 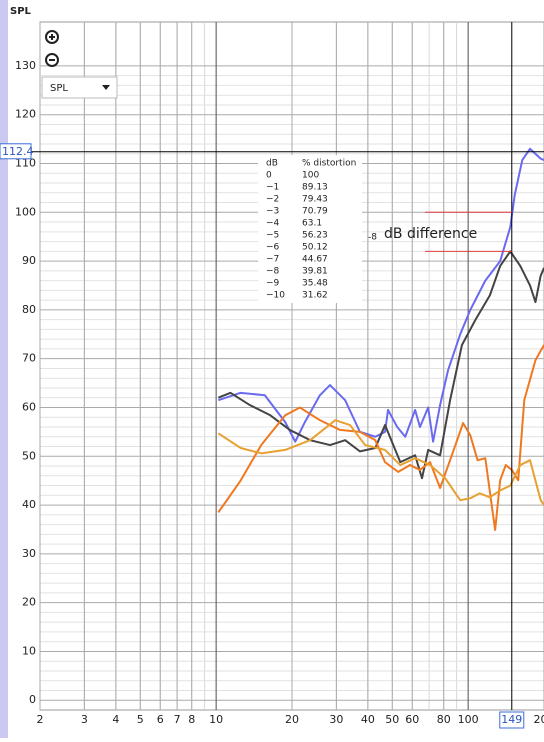 What do you see at coordinates (315, 212) in the screenshot?
I see `table-cell: 70.79` at bounding box center [315, 212].